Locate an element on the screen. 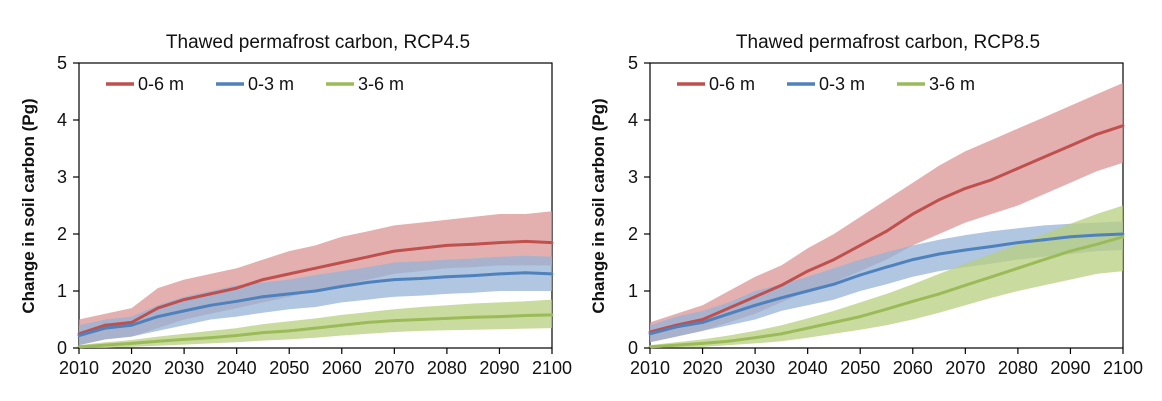 The image size is (1162, 401). x-tick-label: 2080 is located at coordinates (447, 368).